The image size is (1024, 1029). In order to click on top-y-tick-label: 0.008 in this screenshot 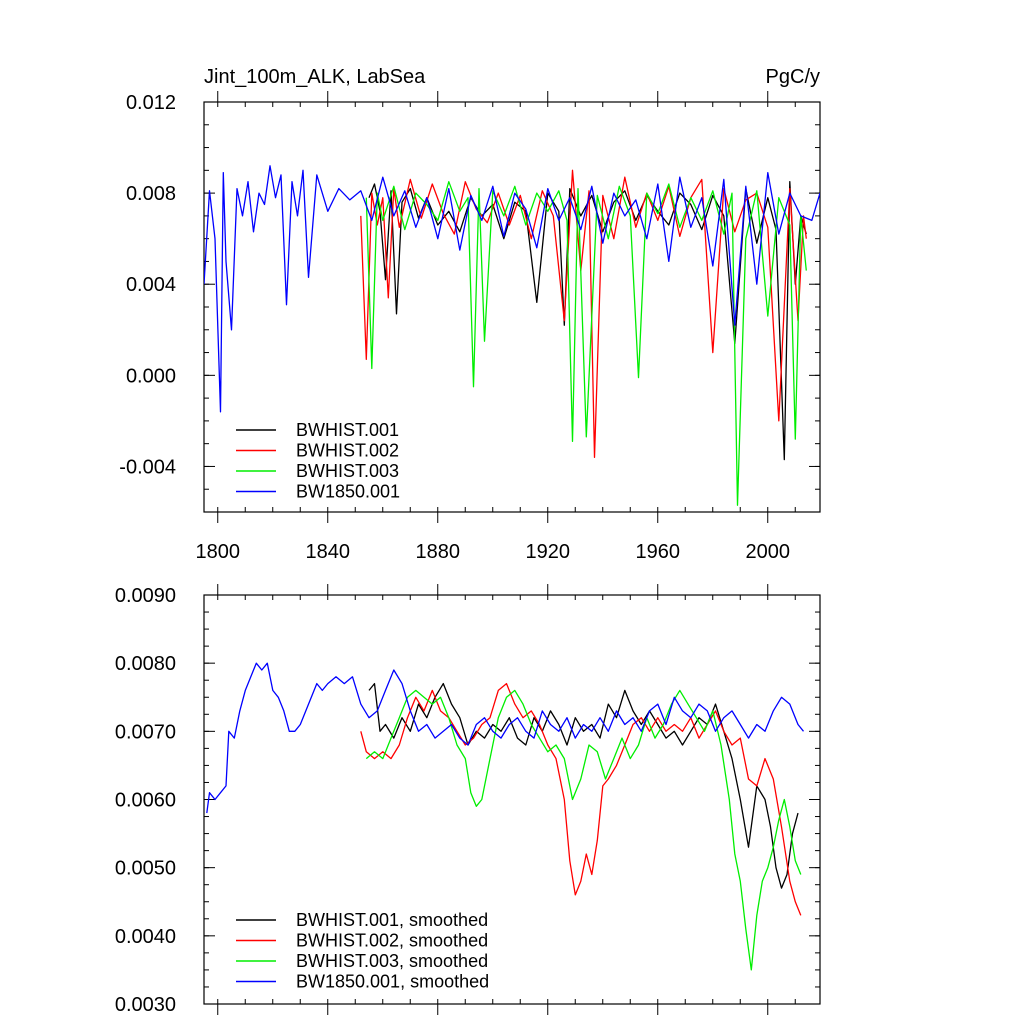, I will do `click(151, 194)`.